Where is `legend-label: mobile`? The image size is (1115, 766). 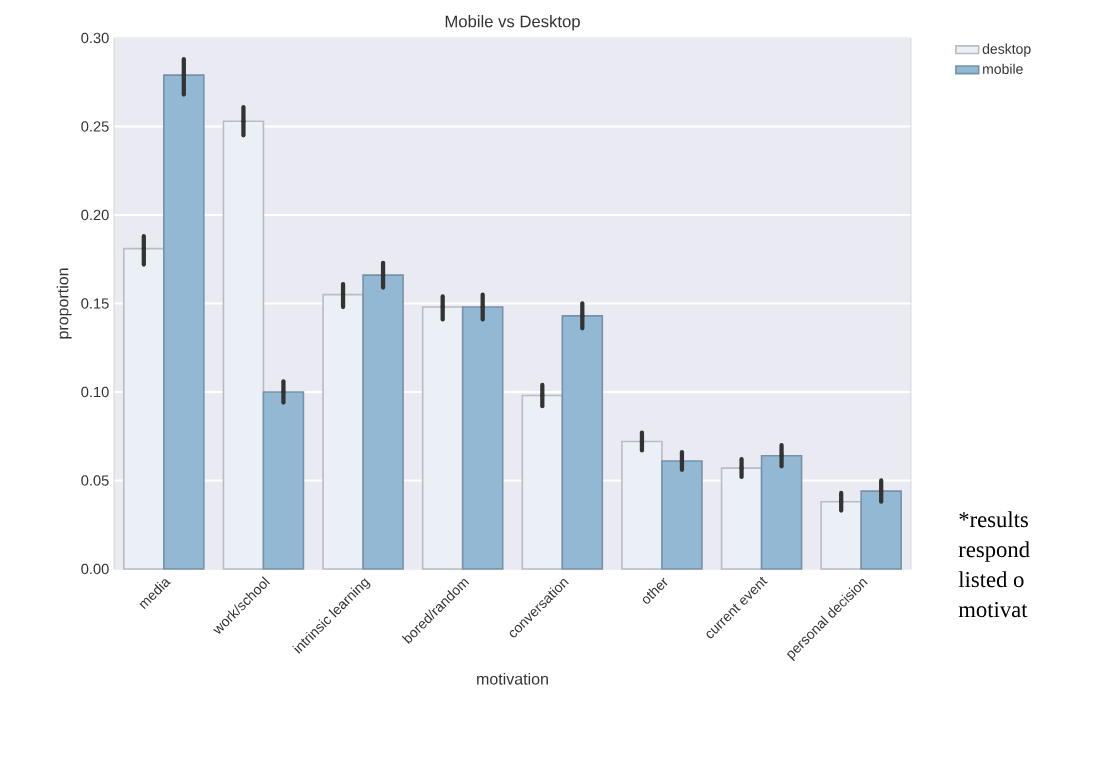 legend-label: mobile is located at coordinates (1003, 69).